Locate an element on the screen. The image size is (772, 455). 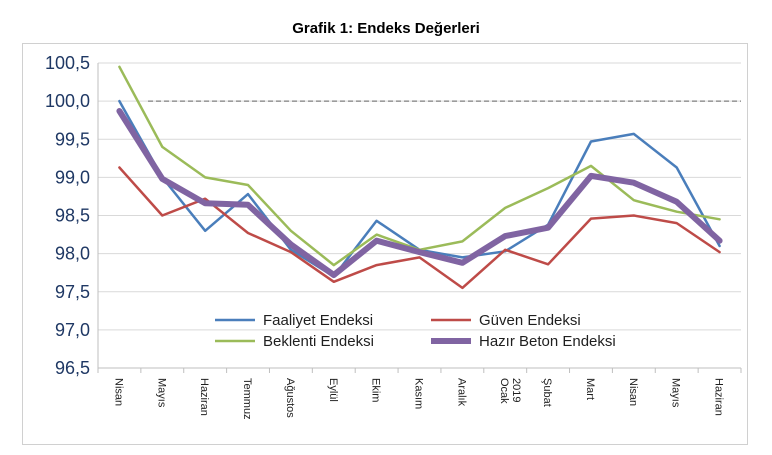
legend-label: Hazır Beton Endeksi is located at coordinates (547, 341).